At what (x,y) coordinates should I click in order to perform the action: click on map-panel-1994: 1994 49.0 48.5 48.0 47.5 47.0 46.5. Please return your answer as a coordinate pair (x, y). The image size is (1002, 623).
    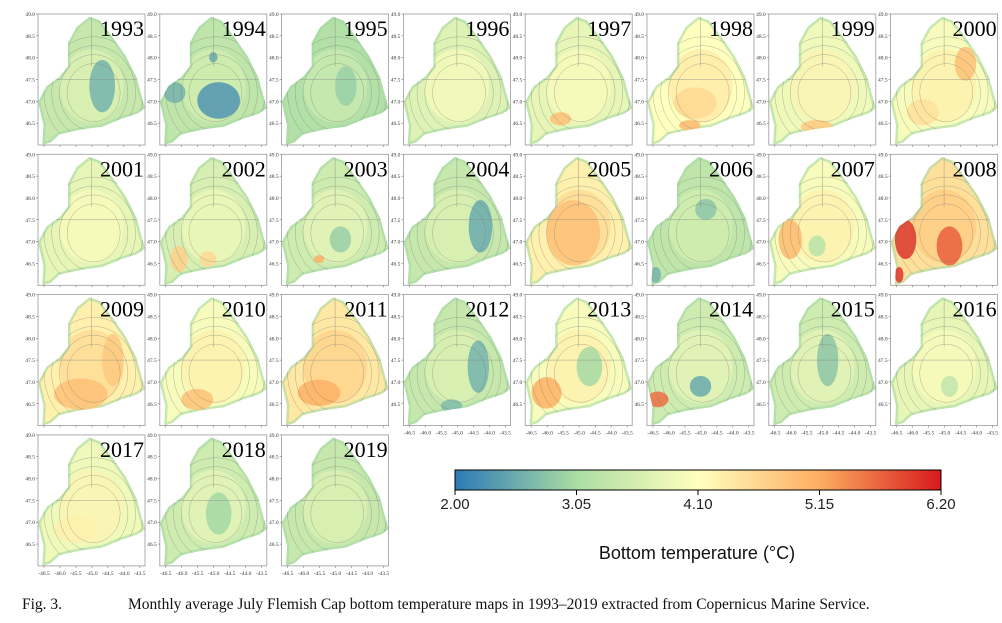
    Looking at the image, I should click on (207, 79).